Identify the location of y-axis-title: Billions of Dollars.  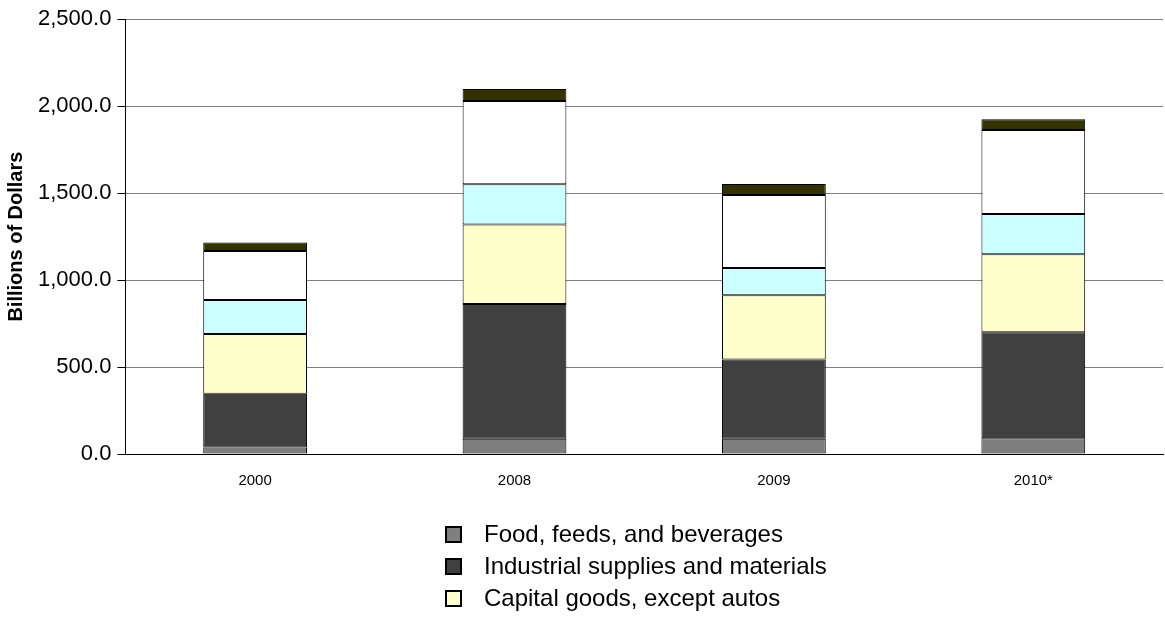
(14, 236).